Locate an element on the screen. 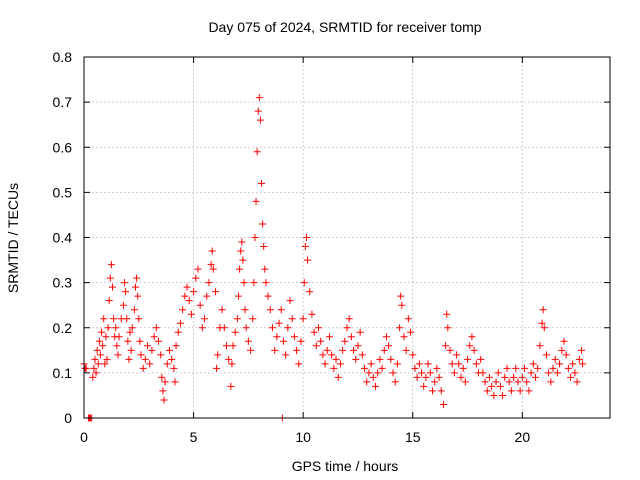  x-axis-label: GPS time / hours is located at coordinates (345, 466).